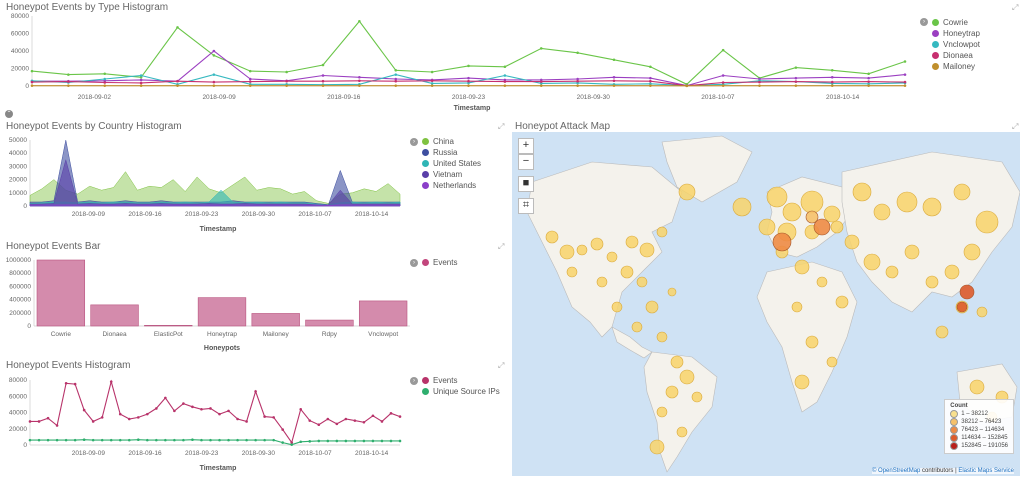 This screenshot has height=478, width=1024. What do you see at coordinates (457, 163) in the screenshot?
I see `legend-label: United States` at bounding box center [457, 163].